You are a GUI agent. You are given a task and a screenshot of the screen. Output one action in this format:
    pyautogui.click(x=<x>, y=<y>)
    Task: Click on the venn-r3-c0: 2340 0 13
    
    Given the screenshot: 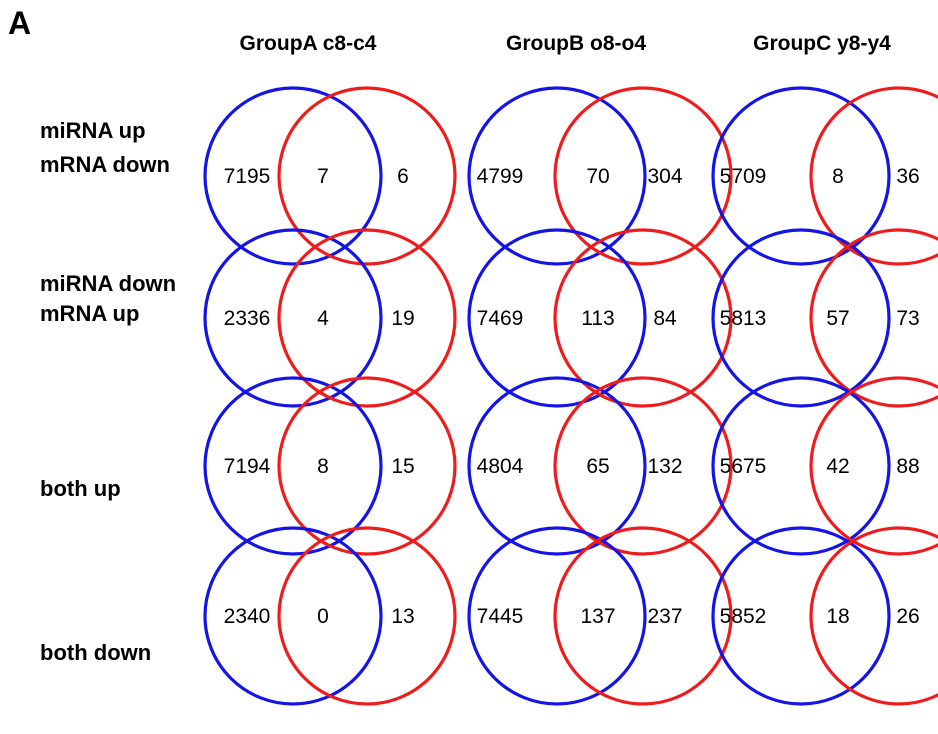 What is the action you would take?
    pyautogui.click(x=330, y=616)
    